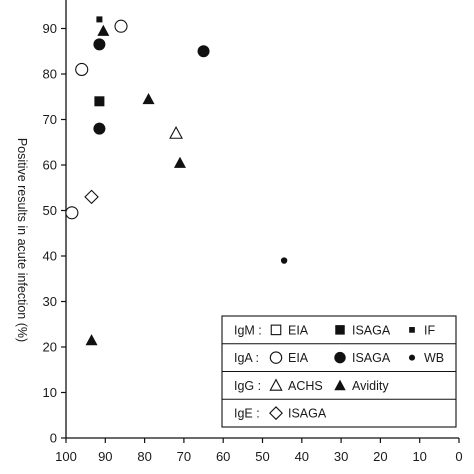 Image resolution: width=474 pixels, height=474 pixels. What do you see at coordinates (66, 456) in the screenshot?
I see `x-tick-label: 100` at bounding box center [66, 456].